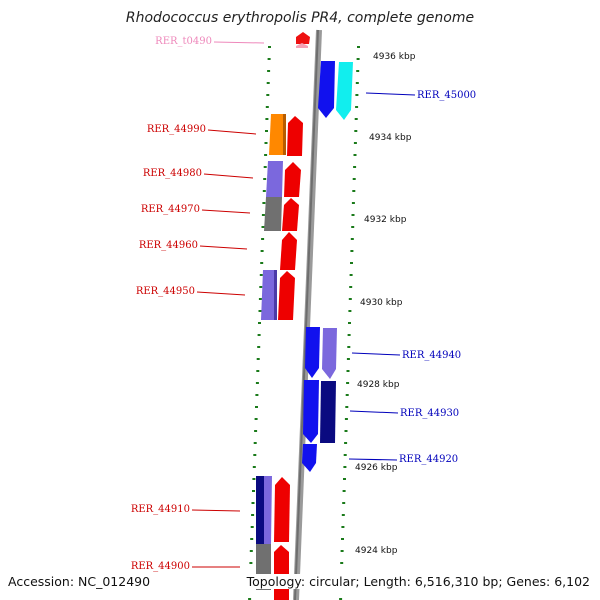 Image resolution: width=600 pixels, height=600 pixels. I want to click on trna-gene-rer_t0490, so click(303, 38).